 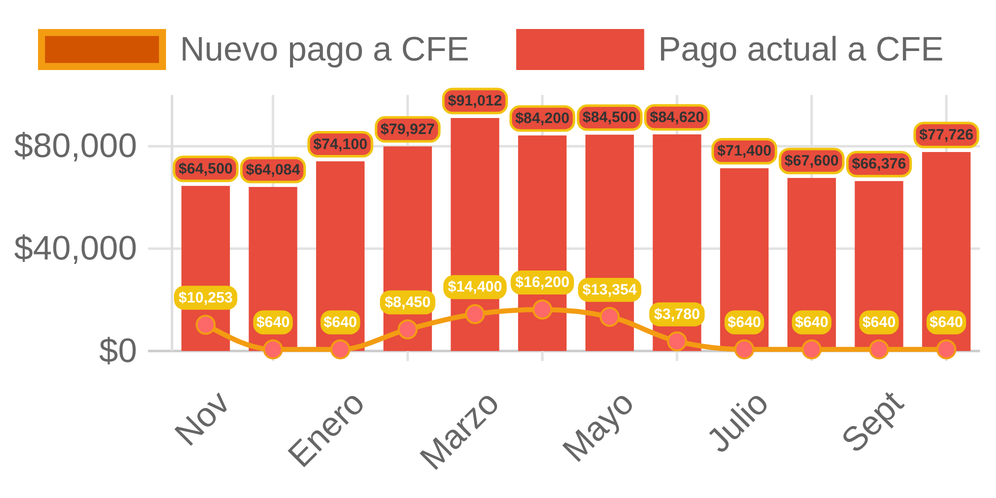 What do you see at coordinates (677, 117) in the screenshot?
I see `data-label: $84,620` at bounding box center [677, 117].